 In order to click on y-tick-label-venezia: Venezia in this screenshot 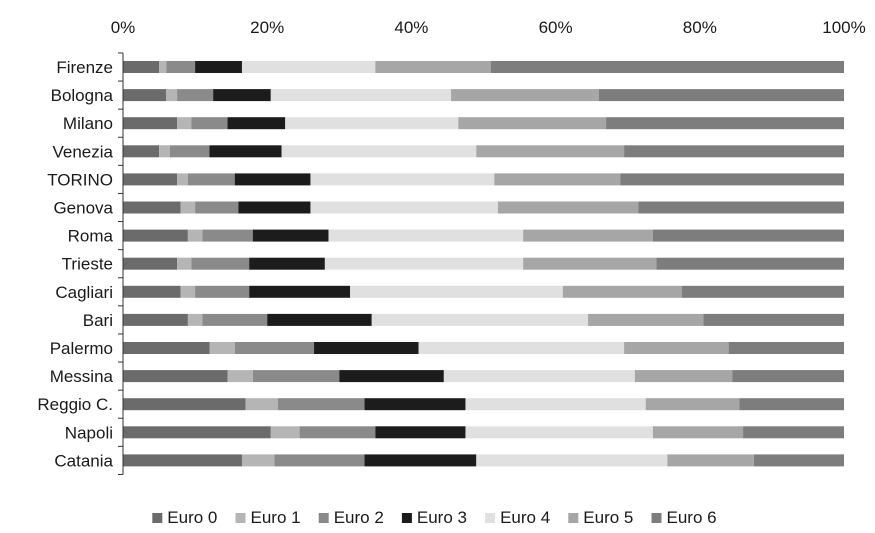, I will do `click(83, 151)`.